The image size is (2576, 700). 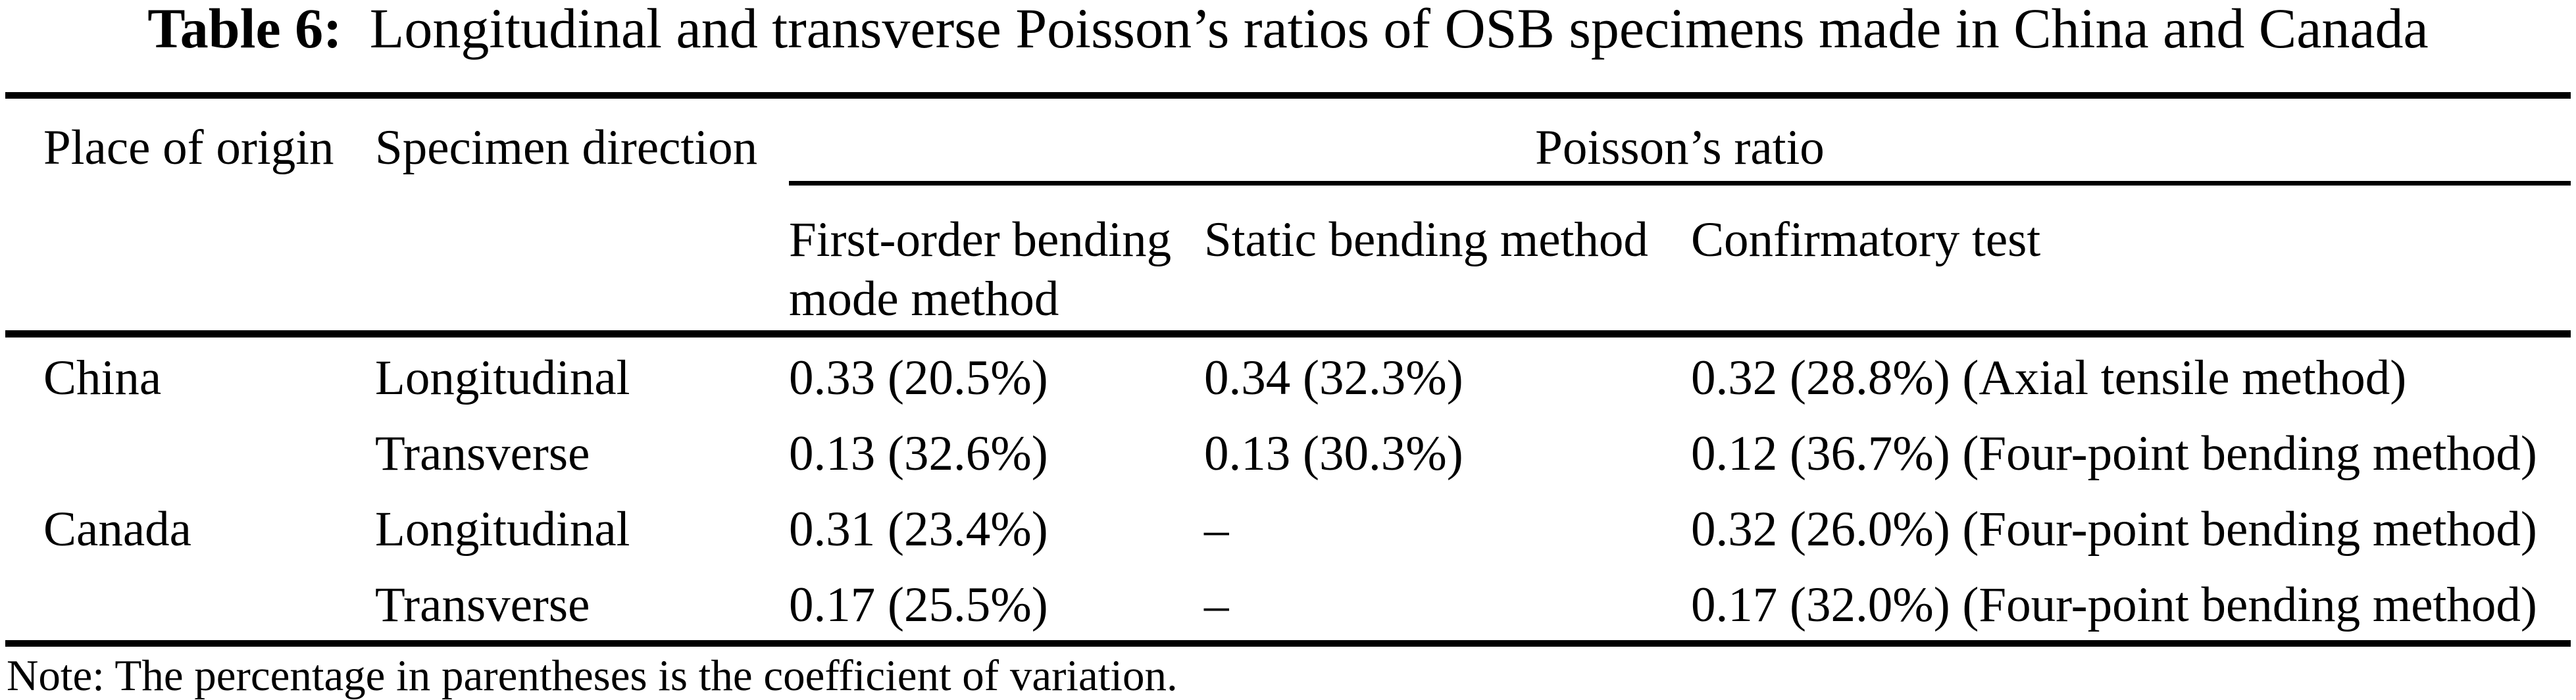 What do you see at coordinates (1680, 184) in the screenshot?
I see `poissons-ratio-group-rule` at bounding box center [1680, 184].